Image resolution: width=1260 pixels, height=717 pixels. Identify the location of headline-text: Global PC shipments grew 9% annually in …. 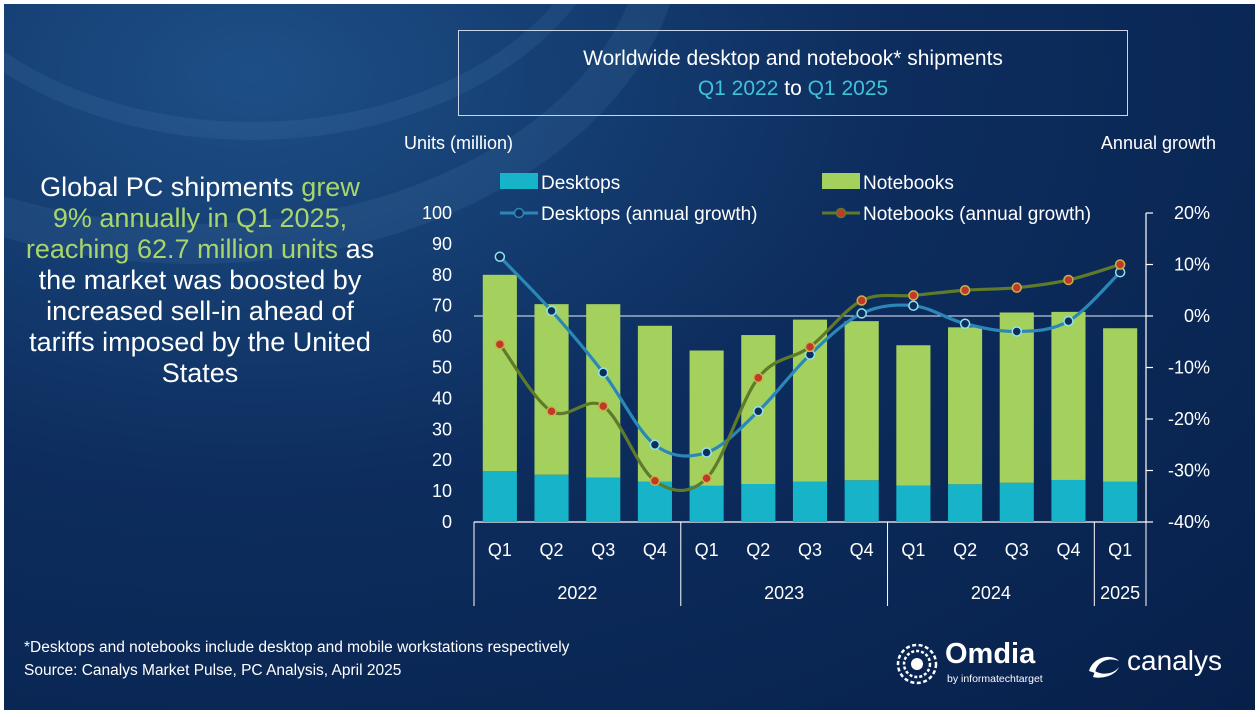
(200, 280).